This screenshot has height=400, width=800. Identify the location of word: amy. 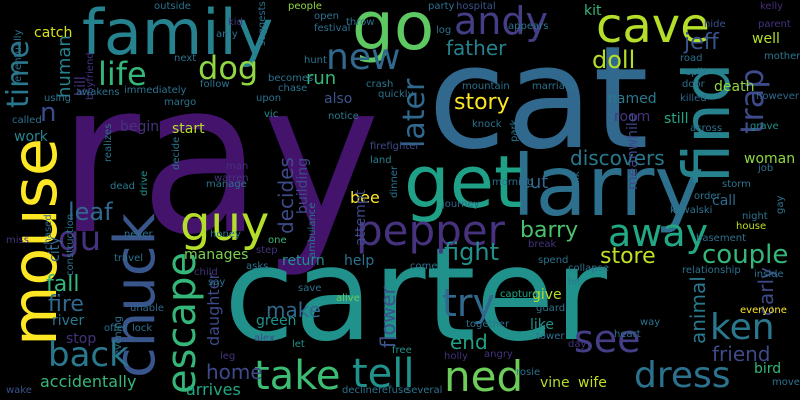
(227, 34).